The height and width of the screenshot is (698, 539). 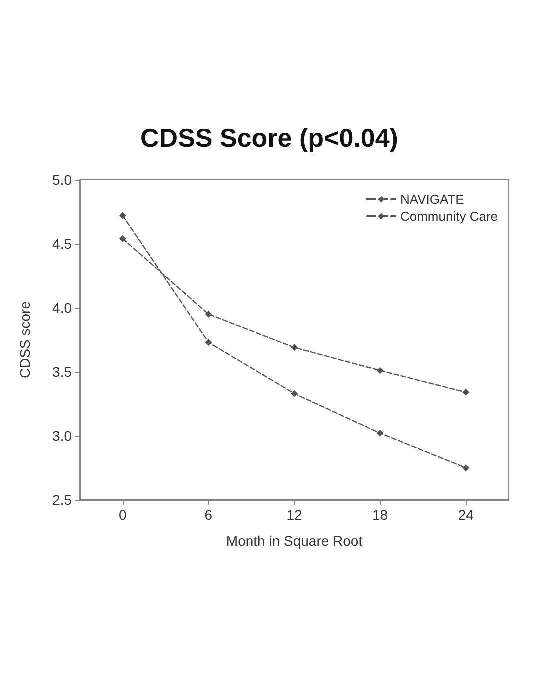 I want to click on x-tick-label: 0, so click(x=123, y=515).